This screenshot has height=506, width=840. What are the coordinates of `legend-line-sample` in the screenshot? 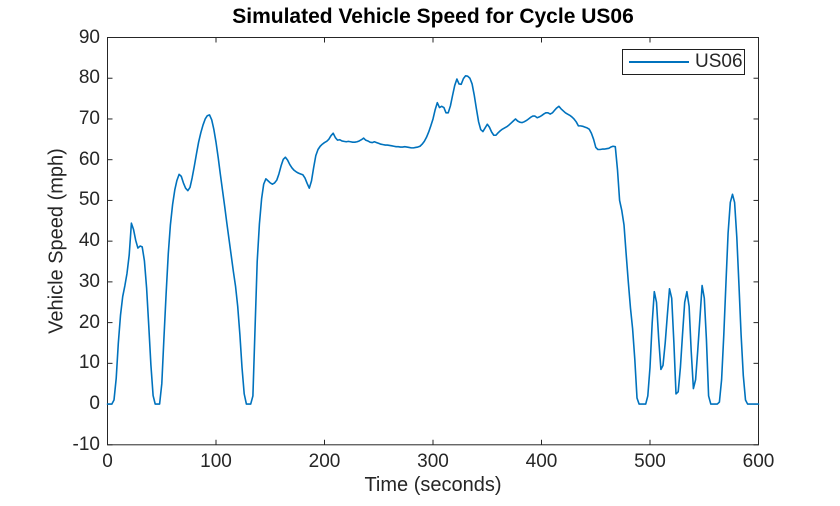 It's located at (659, 62).